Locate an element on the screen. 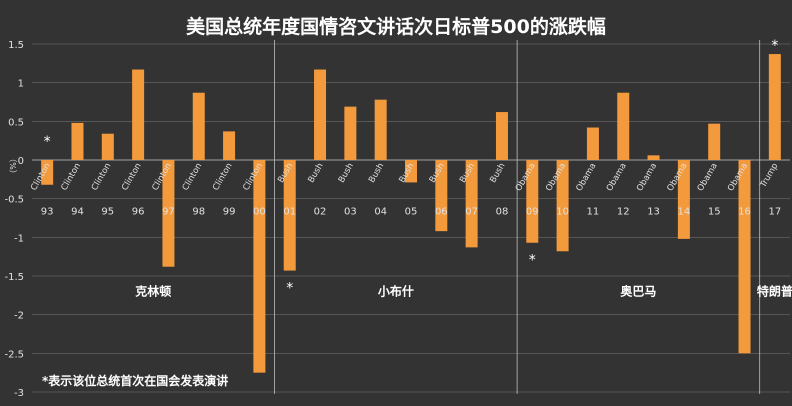  x-tick-label: 03 is located at coordinates (350, 212).